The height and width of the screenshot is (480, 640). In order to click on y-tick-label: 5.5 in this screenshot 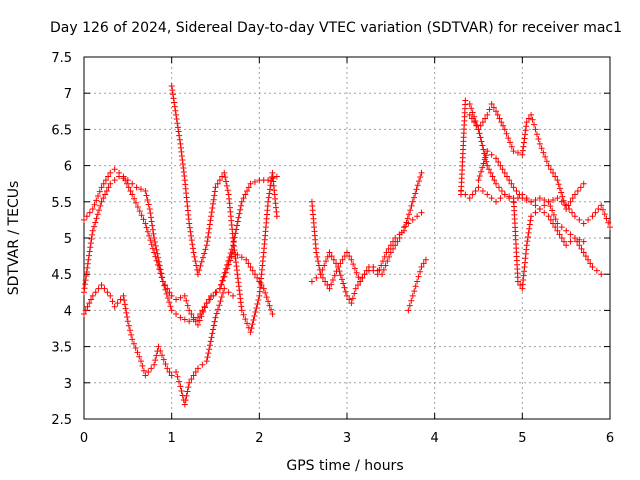, I will do `click(61, 203)`.